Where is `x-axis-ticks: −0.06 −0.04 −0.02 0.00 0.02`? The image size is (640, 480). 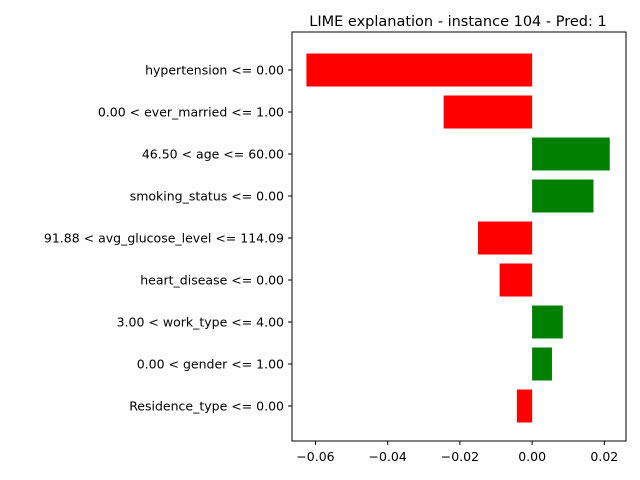 x-axis-ticks: −0.06 −0.04 −0.02 0.00 0.02 is located at coordinates (457, 452).